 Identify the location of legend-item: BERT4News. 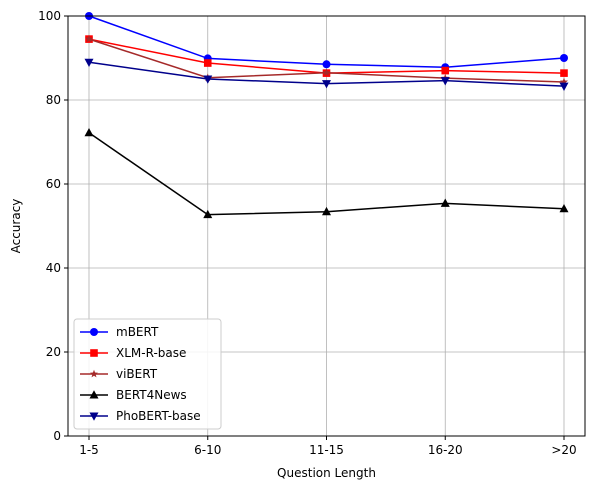
(133, 395).